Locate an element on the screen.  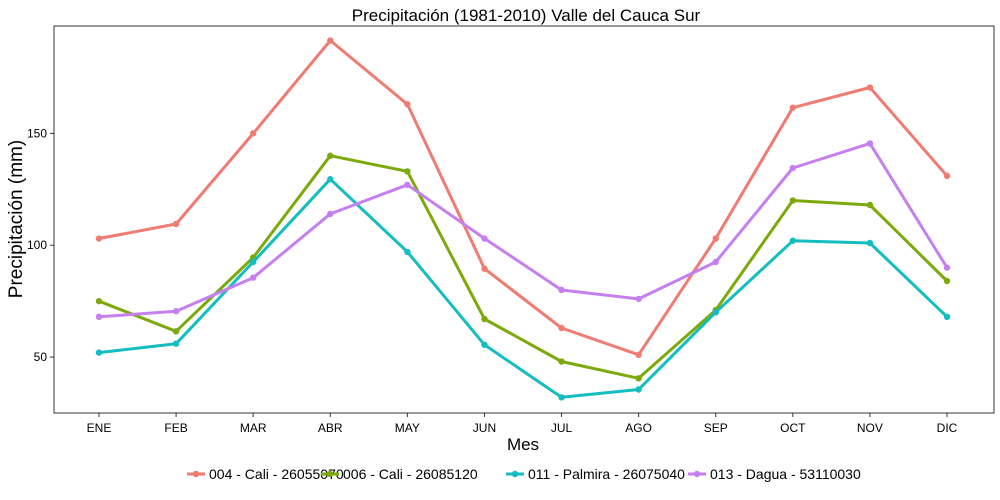
x-tick-label: JUL is located at coordinates (562, 428).